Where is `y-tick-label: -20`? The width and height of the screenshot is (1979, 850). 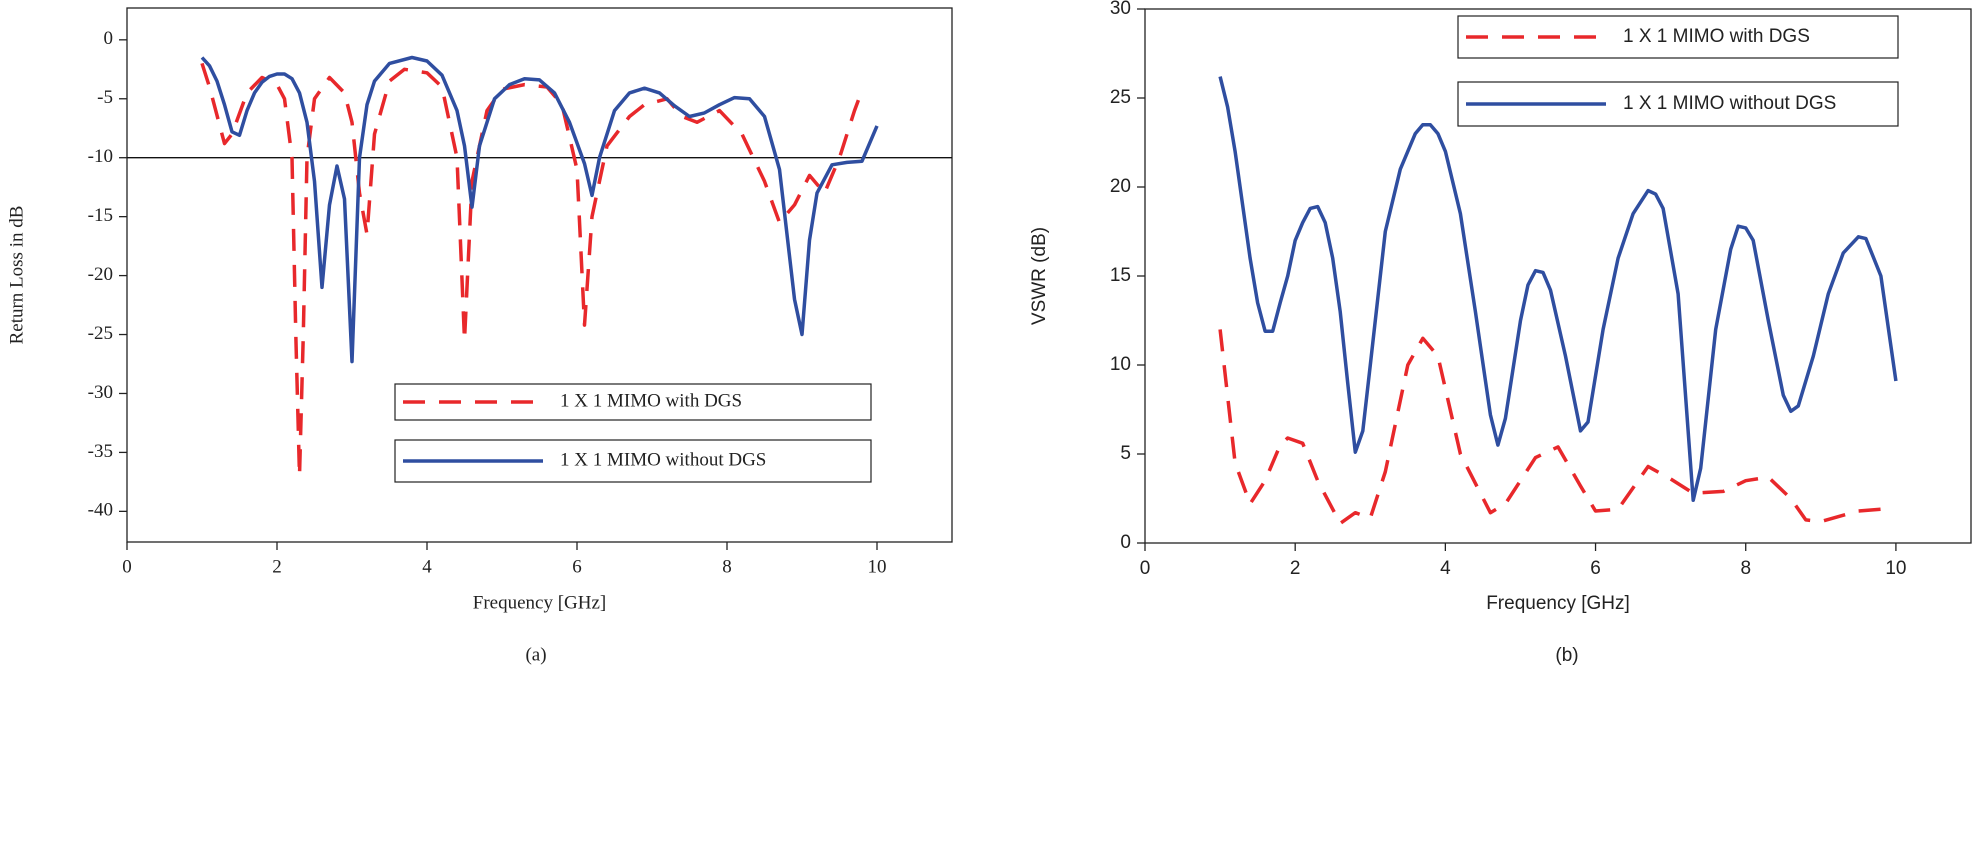 y-tick-label: -20 is located at coordinates (100, 274).